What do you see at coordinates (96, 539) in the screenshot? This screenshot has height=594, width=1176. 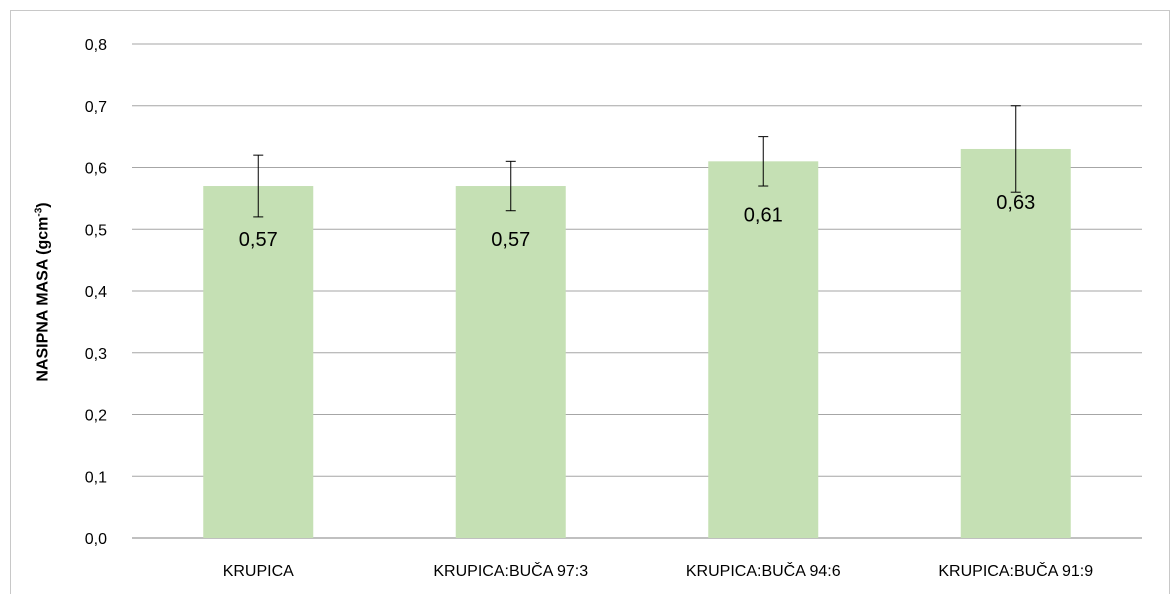 I see `y-tick-label: 0,0` at bounding box center [96, 539].